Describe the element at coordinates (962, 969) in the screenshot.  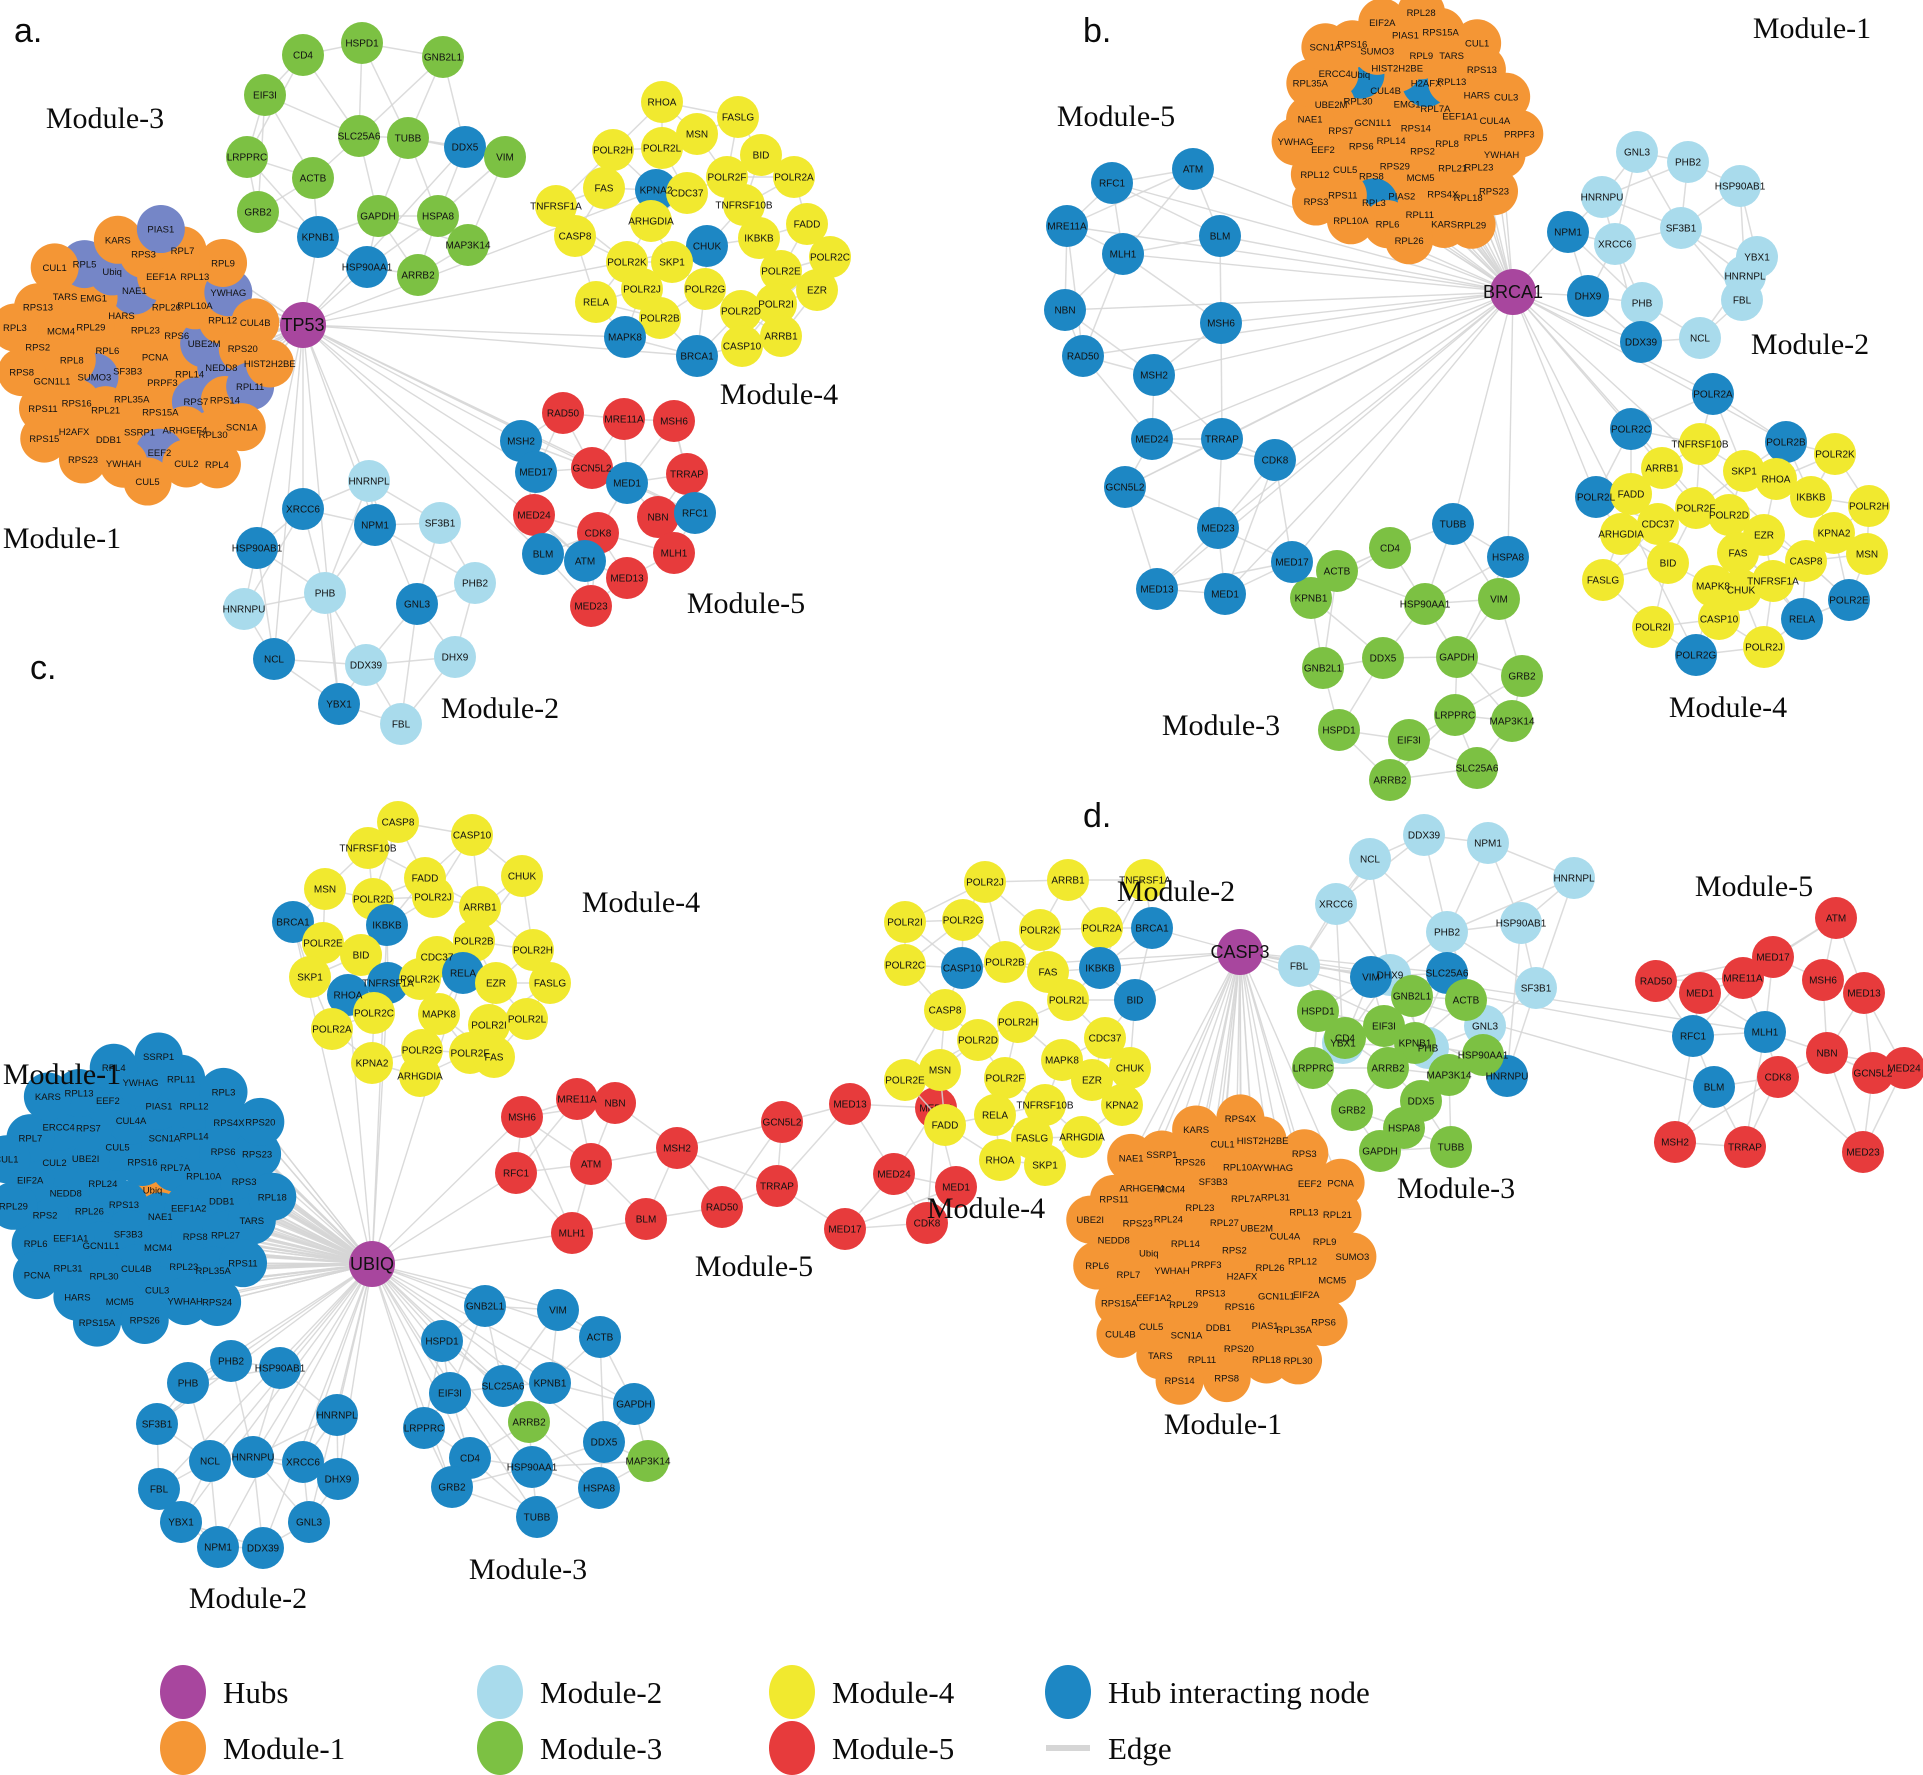
I see `node-label: CASP10` at that location.